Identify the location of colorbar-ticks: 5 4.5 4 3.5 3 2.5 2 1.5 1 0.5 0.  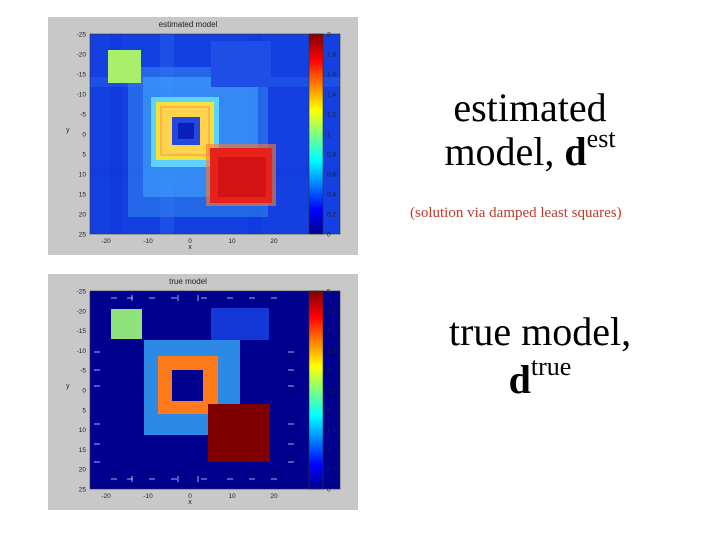
(331, 391).